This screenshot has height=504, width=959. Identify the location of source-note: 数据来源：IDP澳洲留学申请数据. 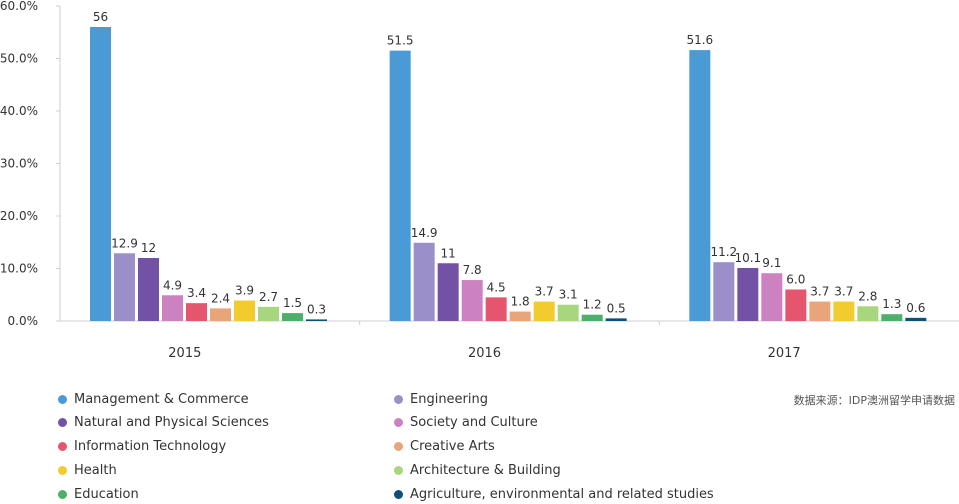
(874, 400).